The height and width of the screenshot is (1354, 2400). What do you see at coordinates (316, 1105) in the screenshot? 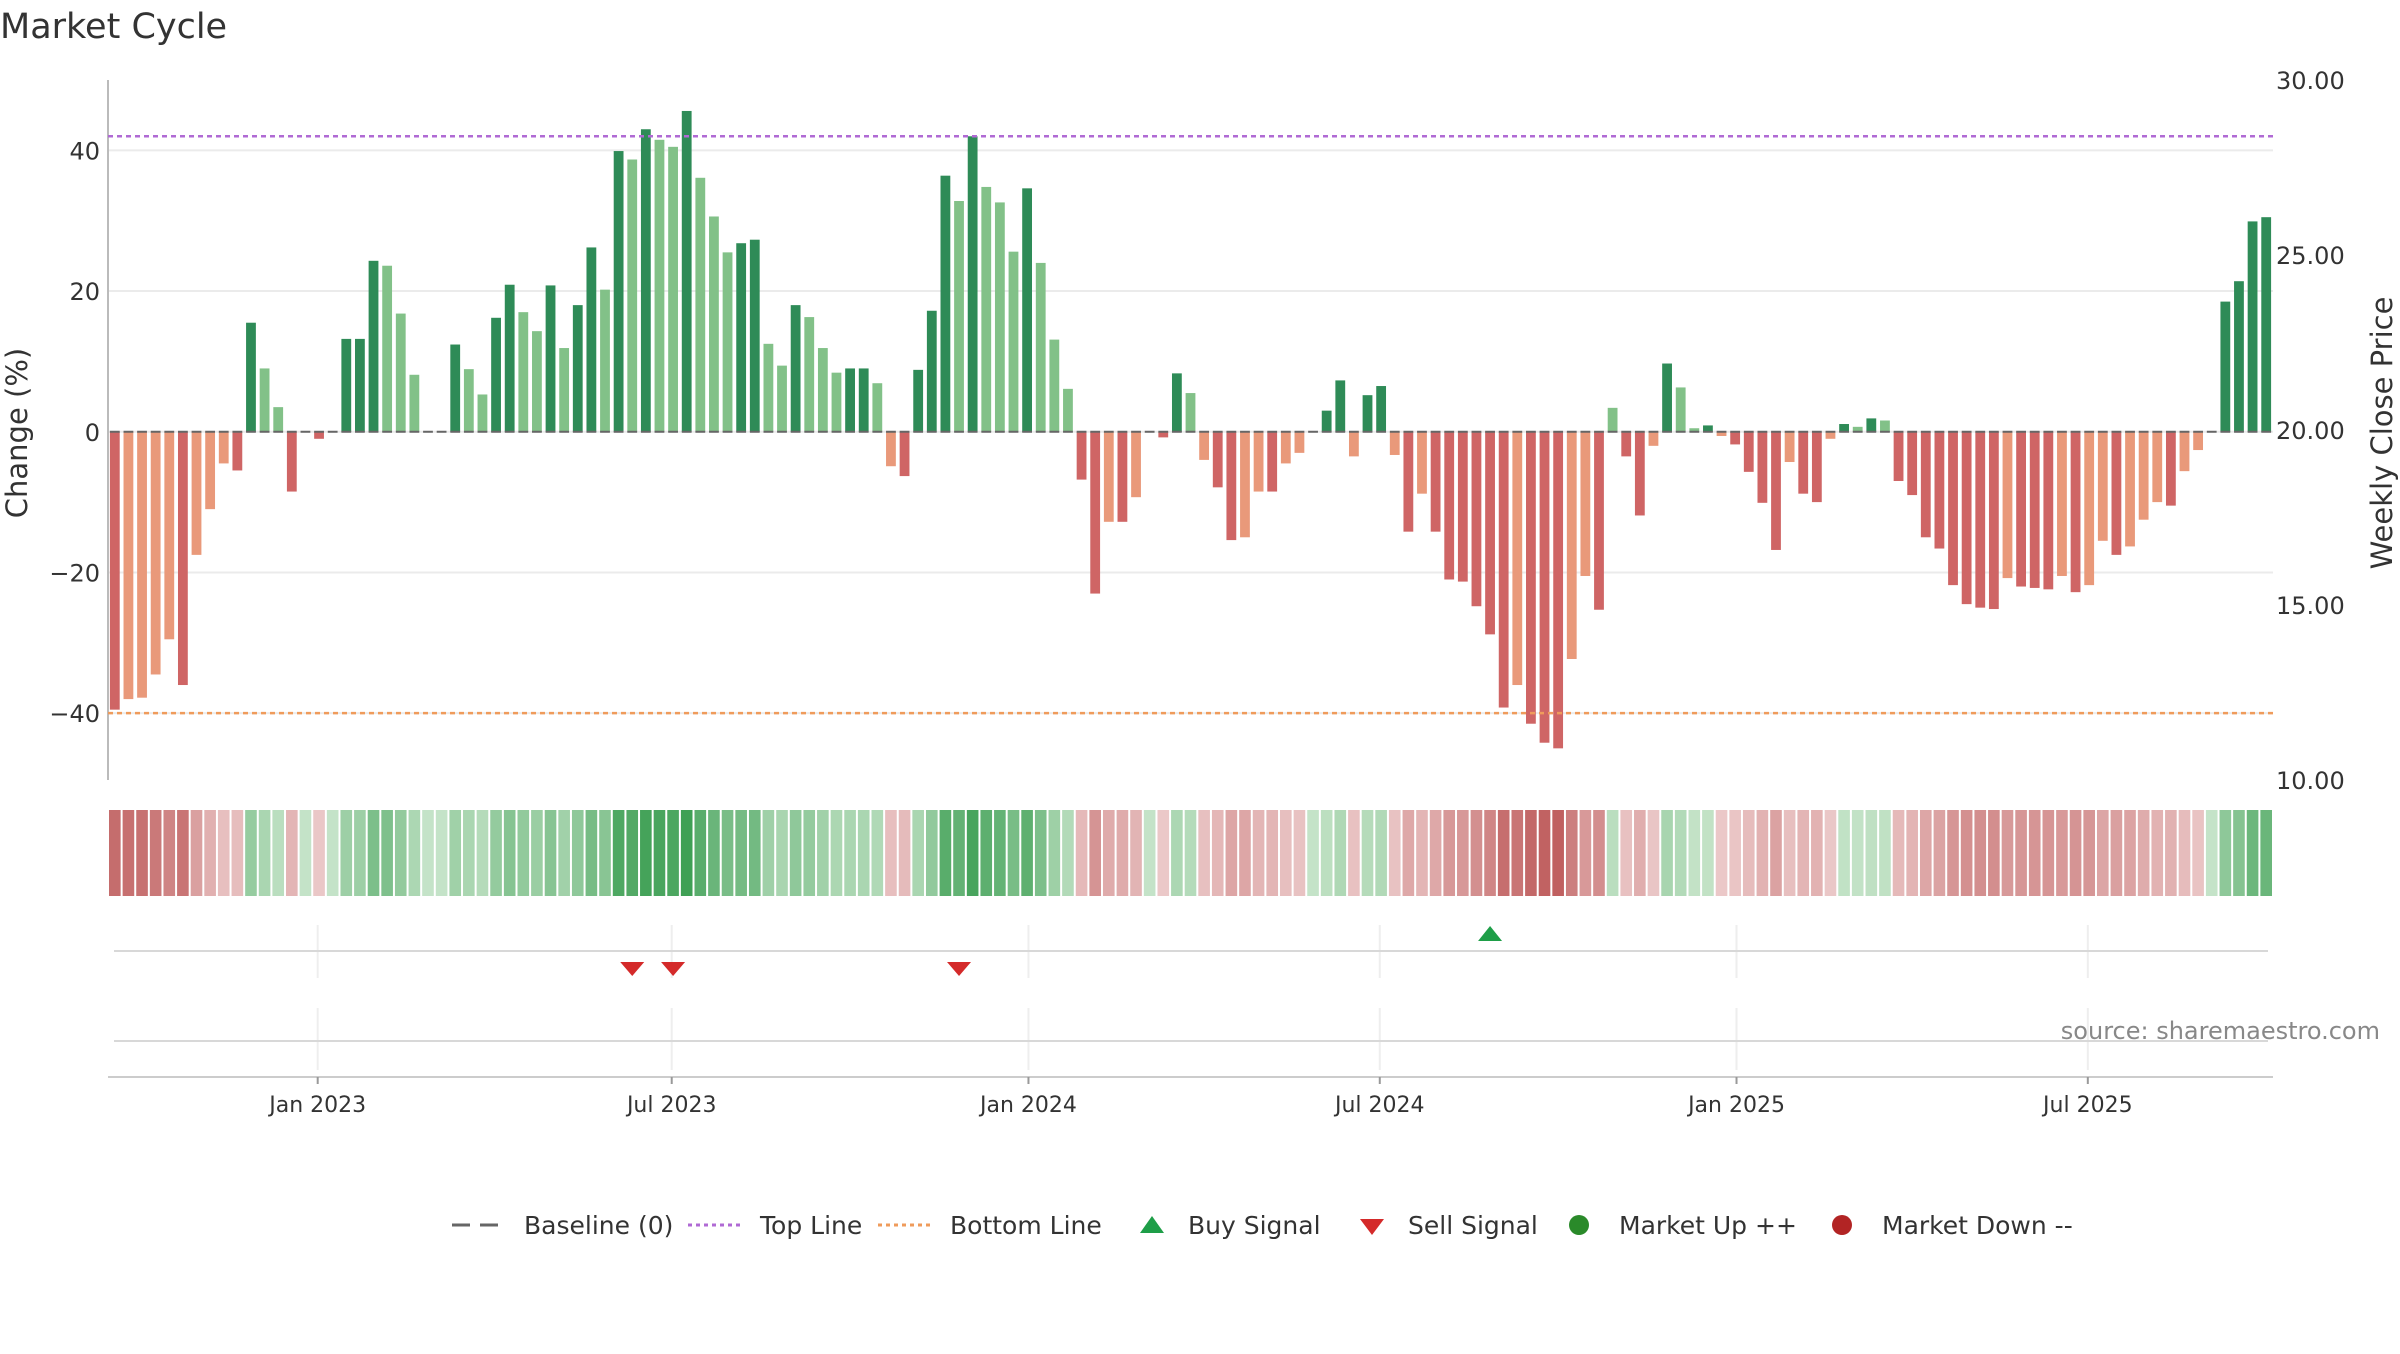
I see `x-tick-label: Jan 2023` at bounding box center [316, 1105].